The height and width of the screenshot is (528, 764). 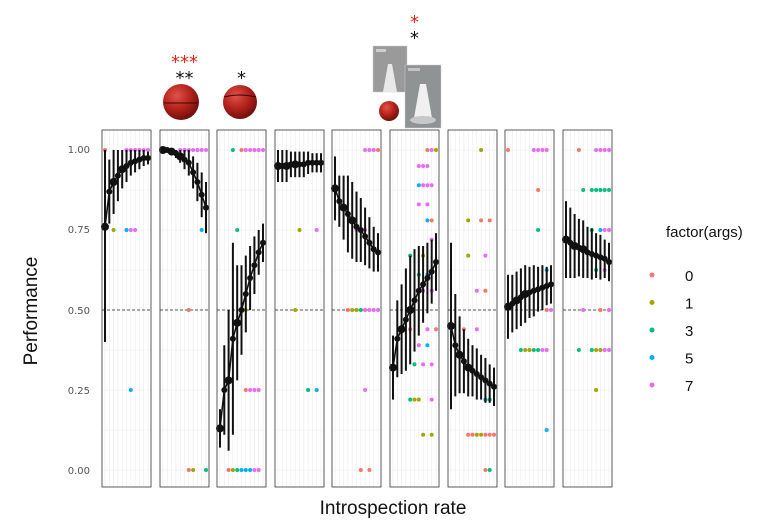 What do you see at coordinates (652, 385) in the screenshot?
I see `legend-key` at bounding box center [652, 385].